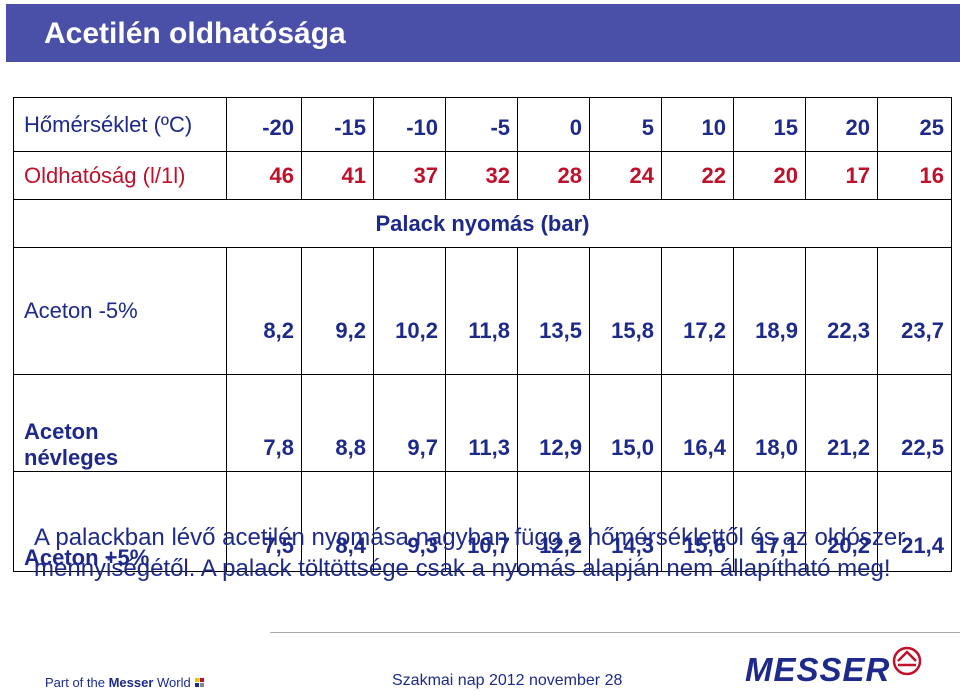 Image resolution: width=960 pixels, height=691 pixels. I want to click on temperature-cell: 10, so click(697, 124).